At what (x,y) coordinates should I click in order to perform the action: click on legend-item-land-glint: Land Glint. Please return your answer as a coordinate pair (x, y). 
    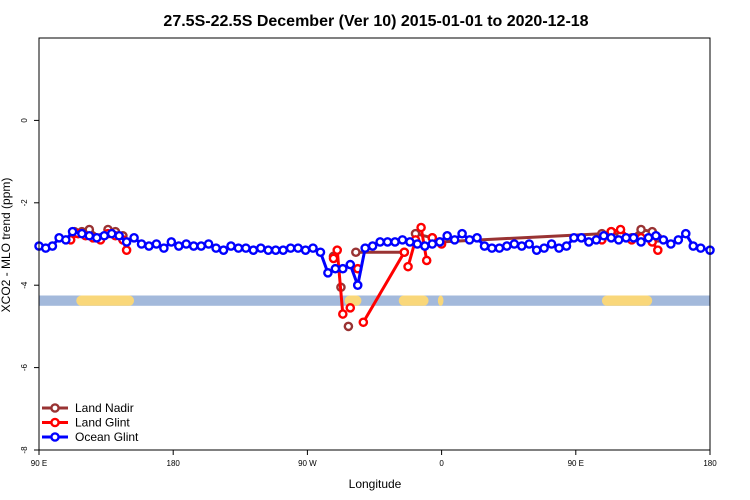
    Looking at the image, I should click on (86, 423).